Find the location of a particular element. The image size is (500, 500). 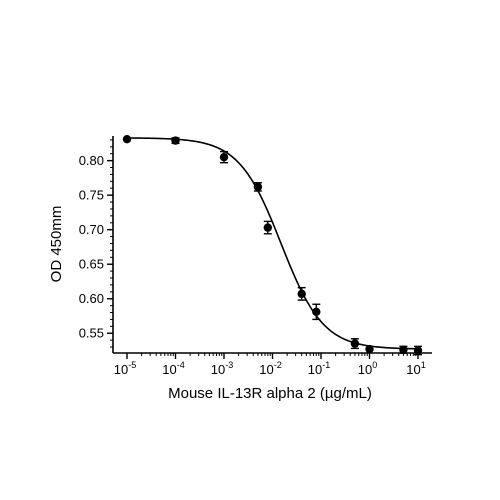

x-tick-label: 10⁰ is located at coordinates (367, 368).